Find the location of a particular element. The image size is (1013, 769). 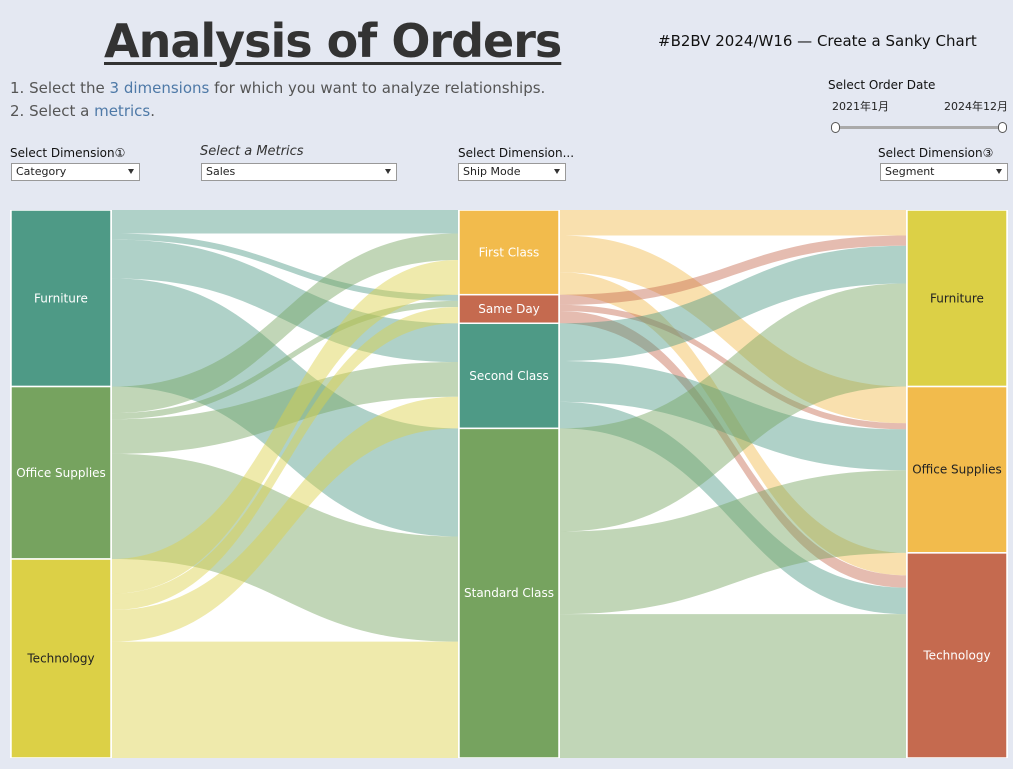

page-title: Analysis of Orders is located at coordinates (333, 41).